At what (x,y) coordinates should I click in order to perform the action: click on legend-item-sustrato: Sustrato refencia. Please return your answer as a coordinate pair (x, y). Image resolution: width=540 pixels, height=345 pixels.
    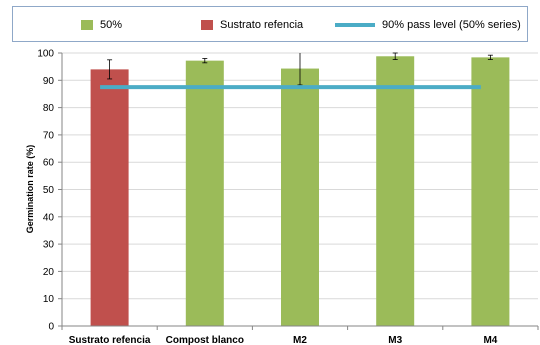
    Looking at the image, I should click on (252, 25).